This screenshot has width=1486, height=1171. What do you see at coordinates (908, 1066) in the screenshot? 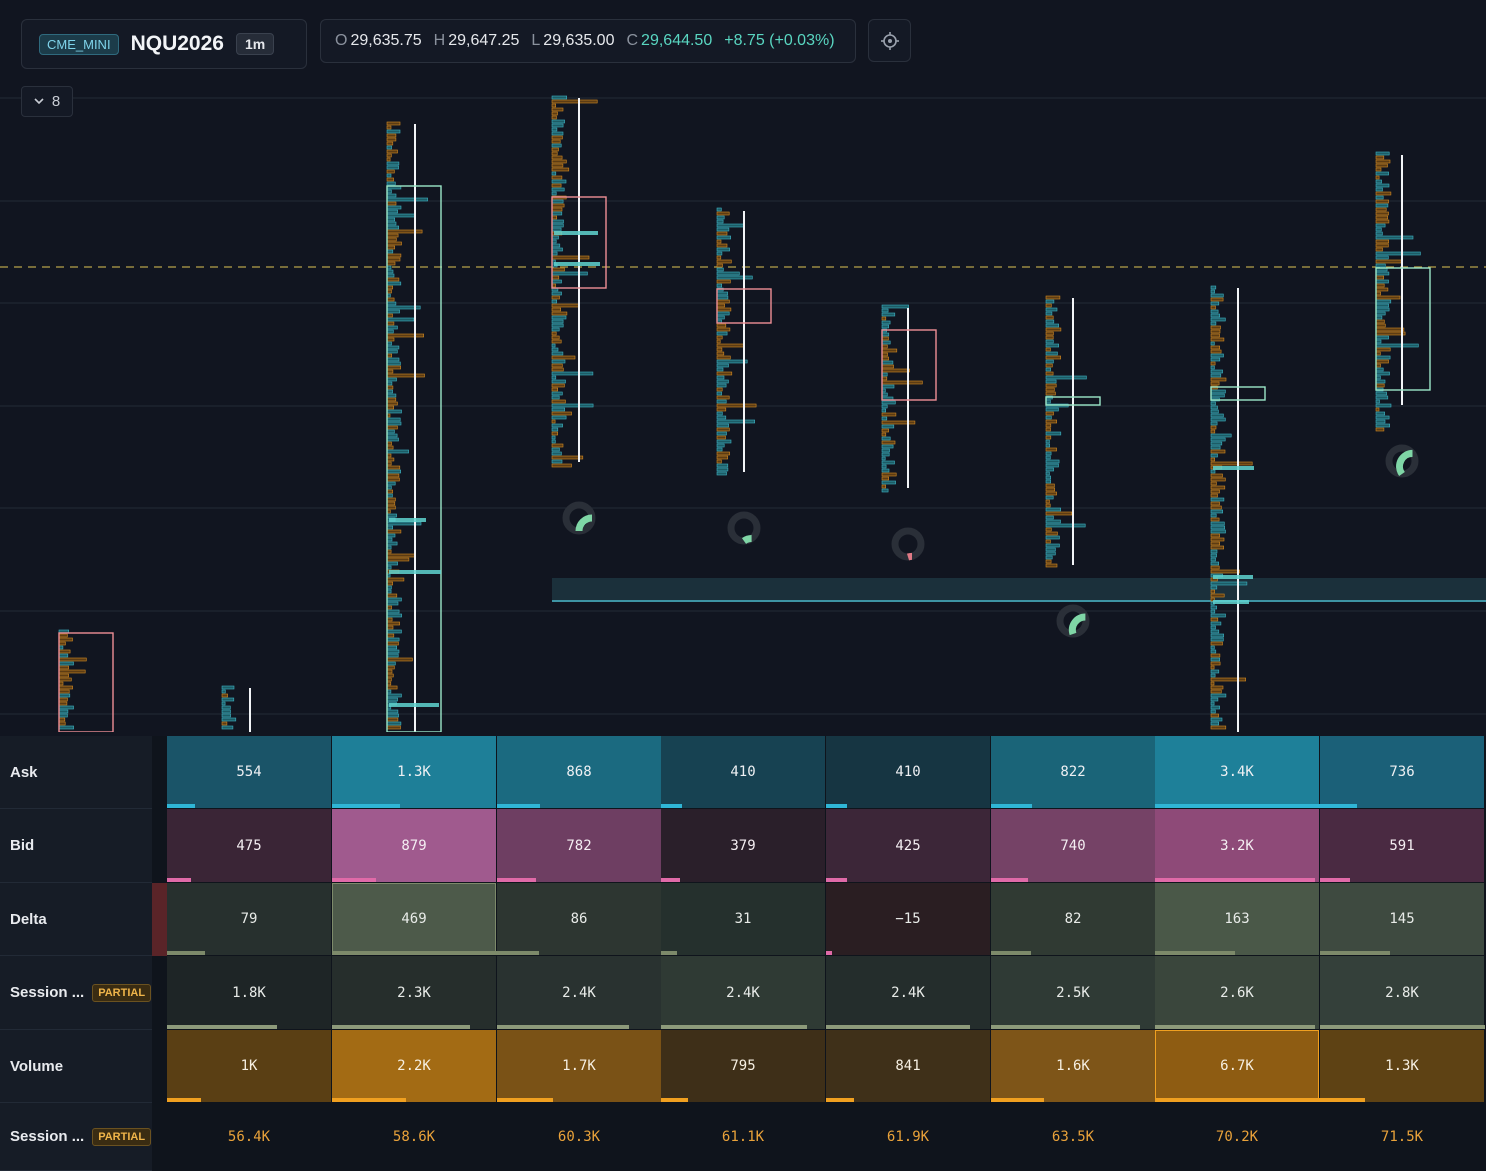
I see `volume-cell: 841` at bounding box center [908, 1066].